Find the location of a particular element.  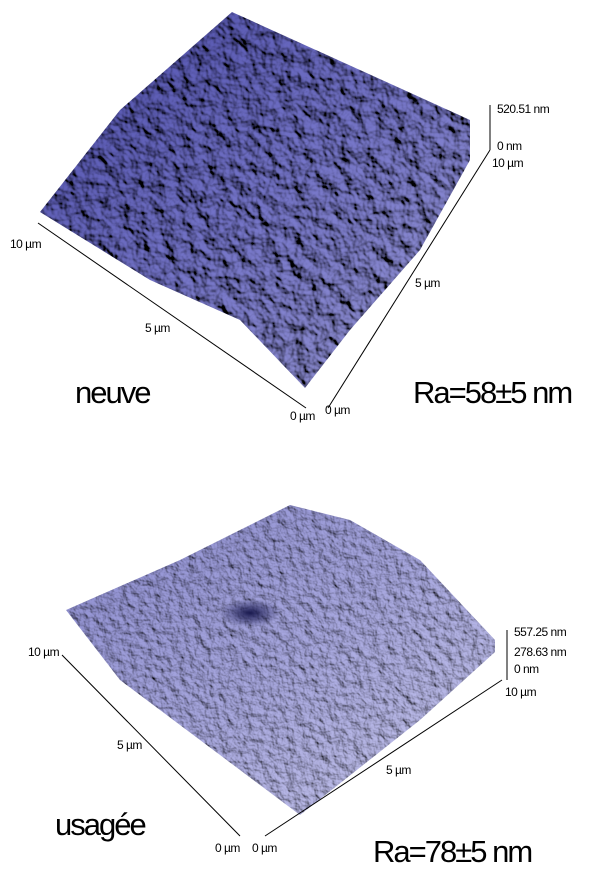

z-label: 557.25 nm is located at coordinates (540, 632).